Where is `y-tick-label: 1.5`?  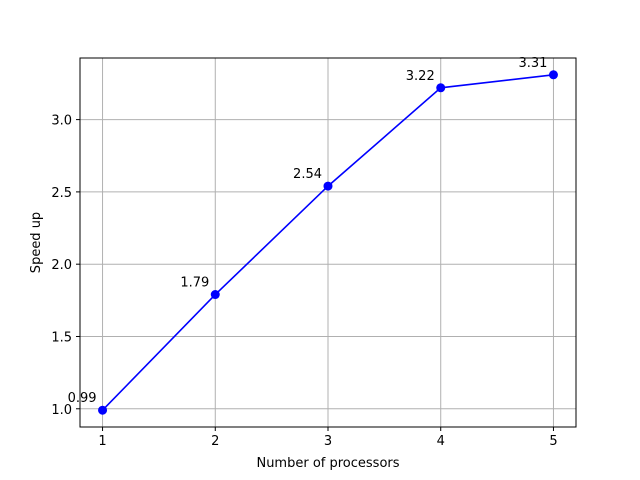 y-tick-label: 1.5 is located at coordinates (61, 337).